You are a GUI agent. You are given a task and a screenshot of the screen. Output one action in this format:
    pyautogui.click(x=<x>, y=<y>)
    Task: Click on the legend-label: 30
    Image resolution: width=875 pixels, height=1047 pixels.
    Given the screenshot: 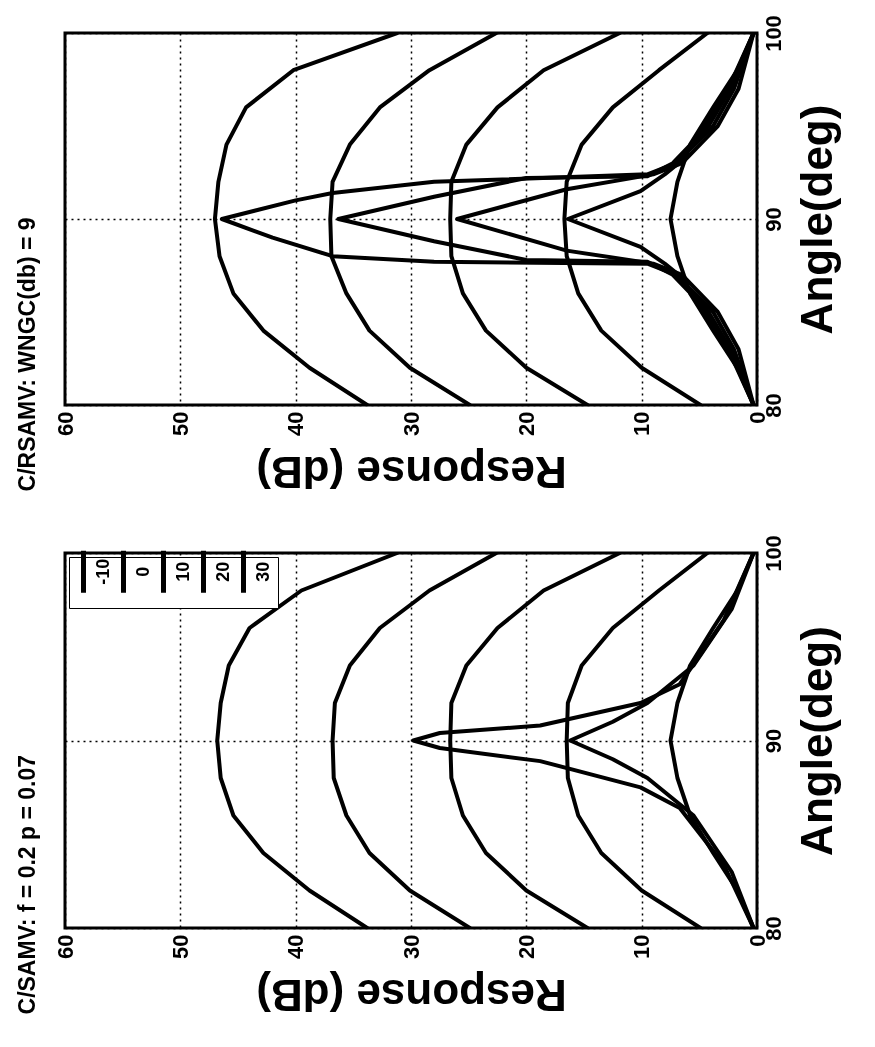 What is the action you would take?
    pyautogui.click(x=263, y=571)
    